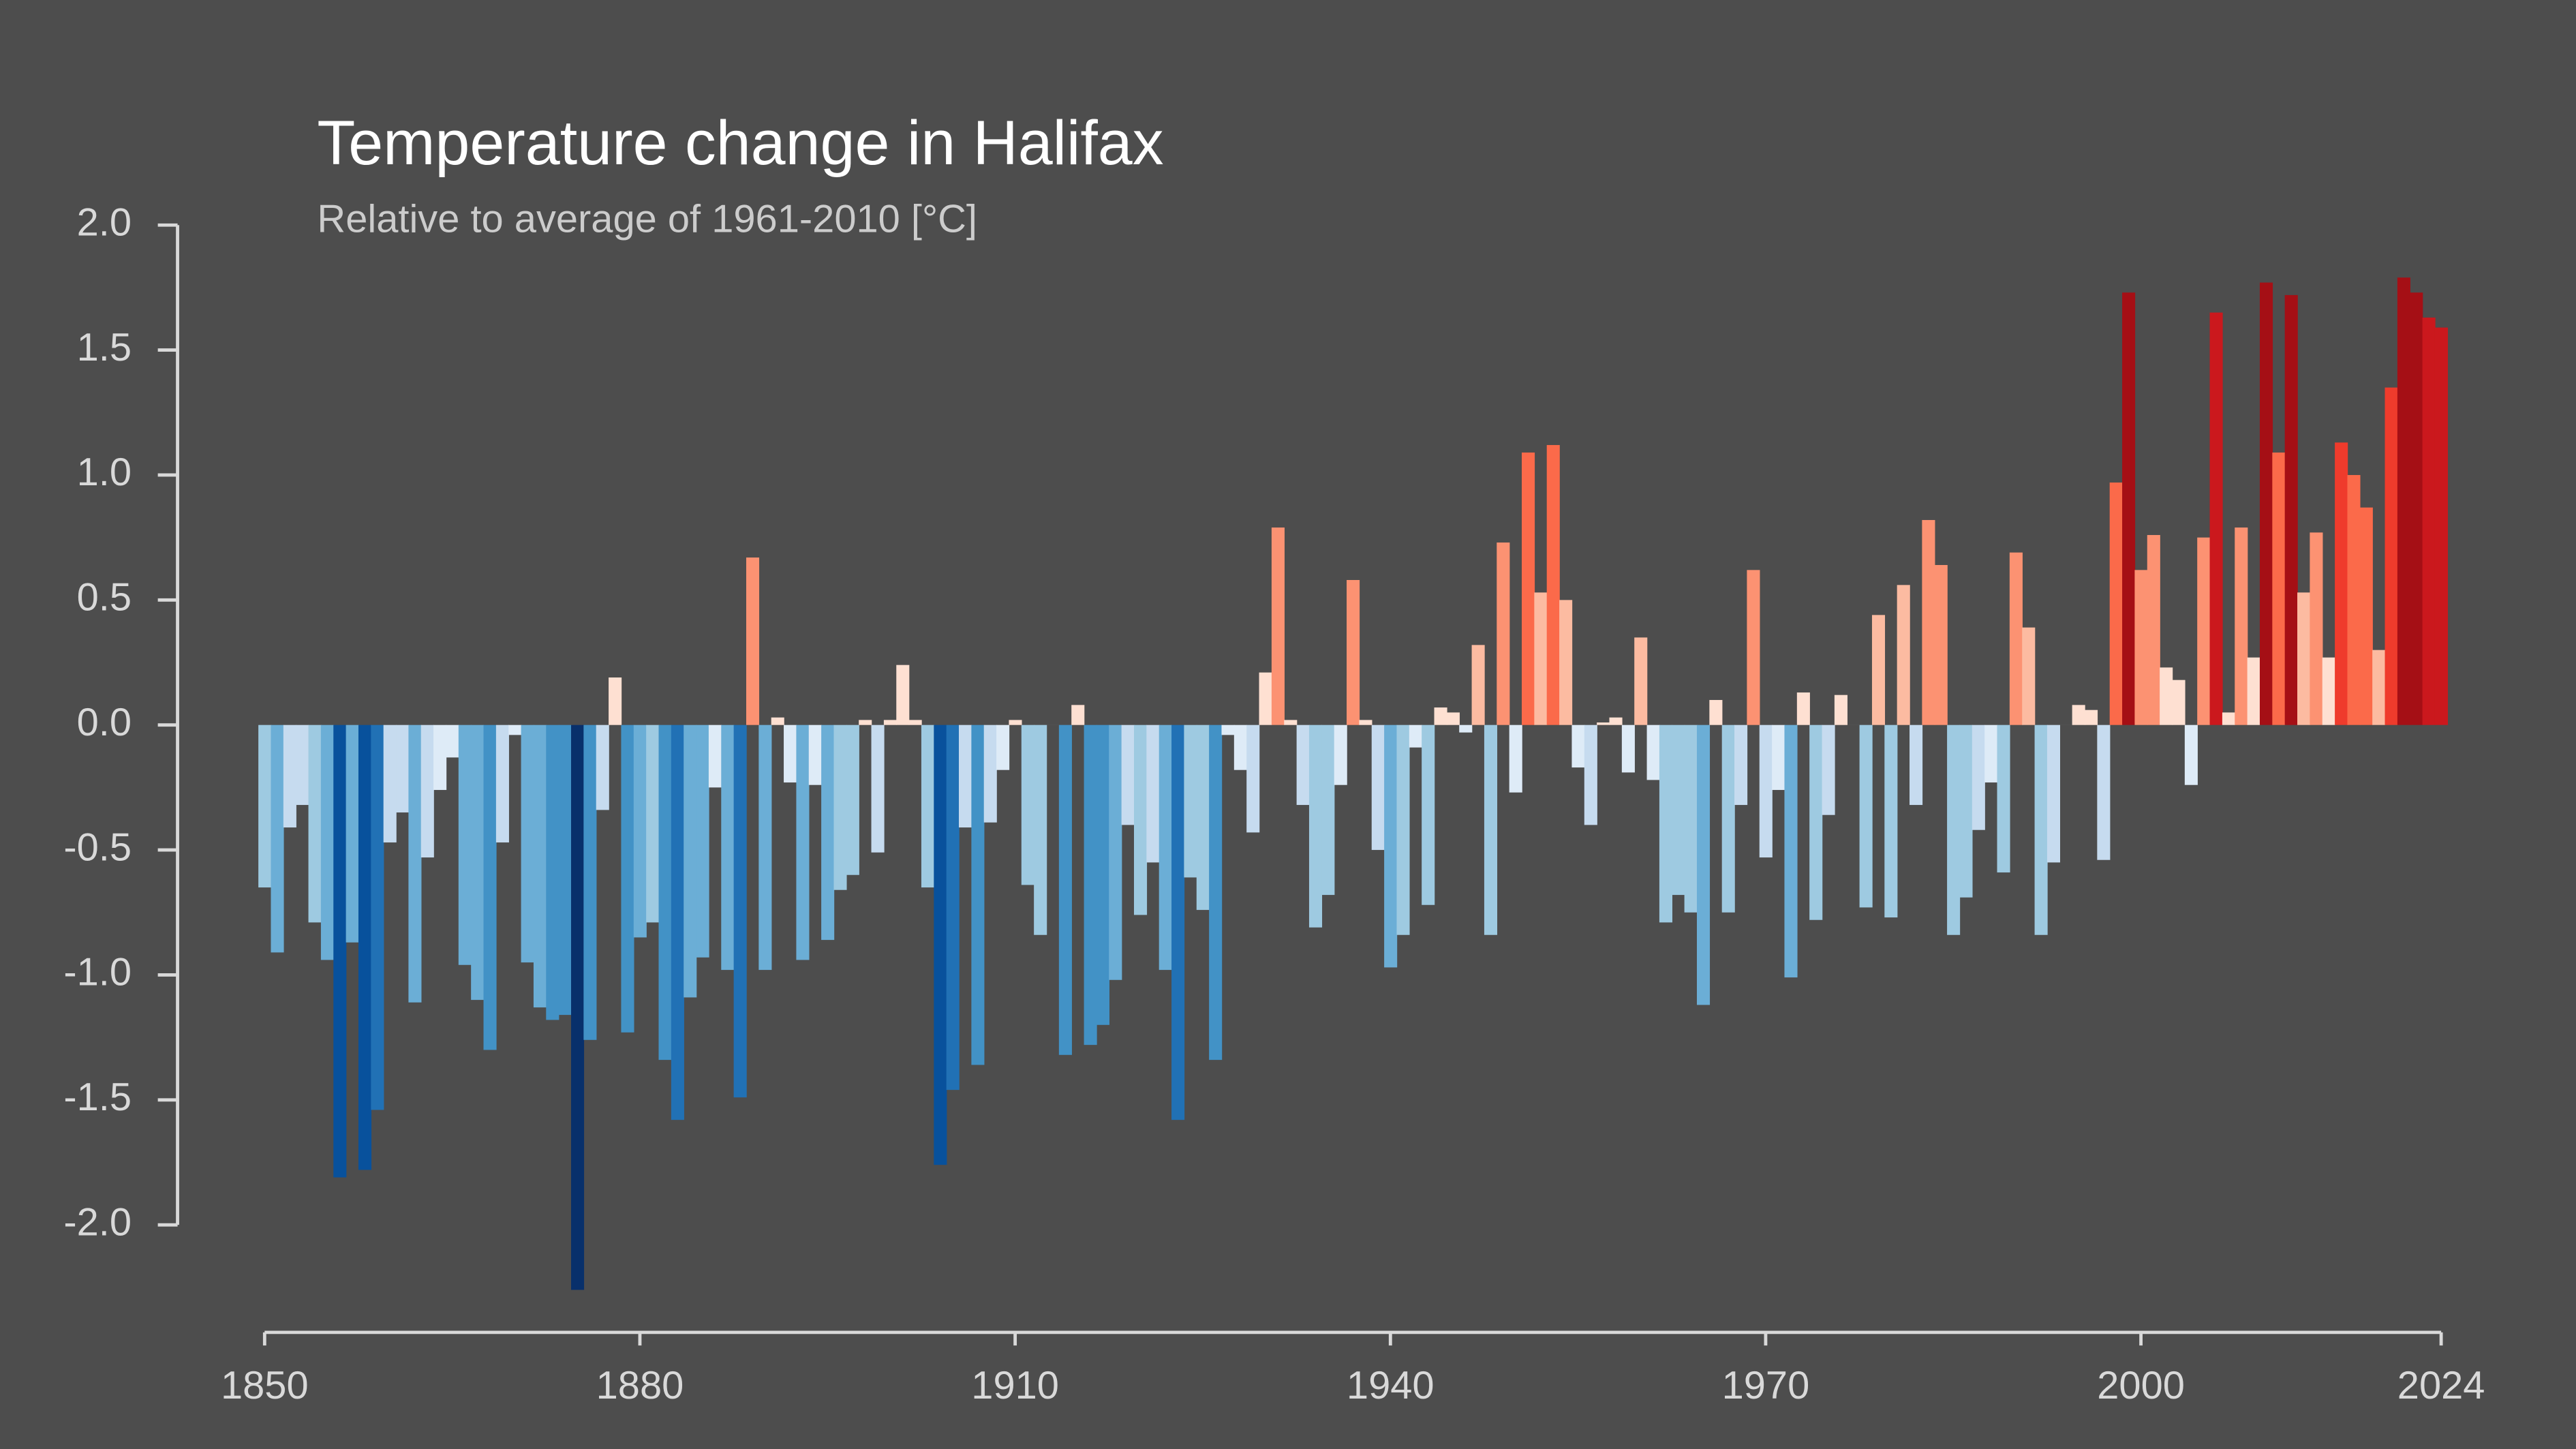  I want to click on y-tick-label: 2.0, so click(105, 223).